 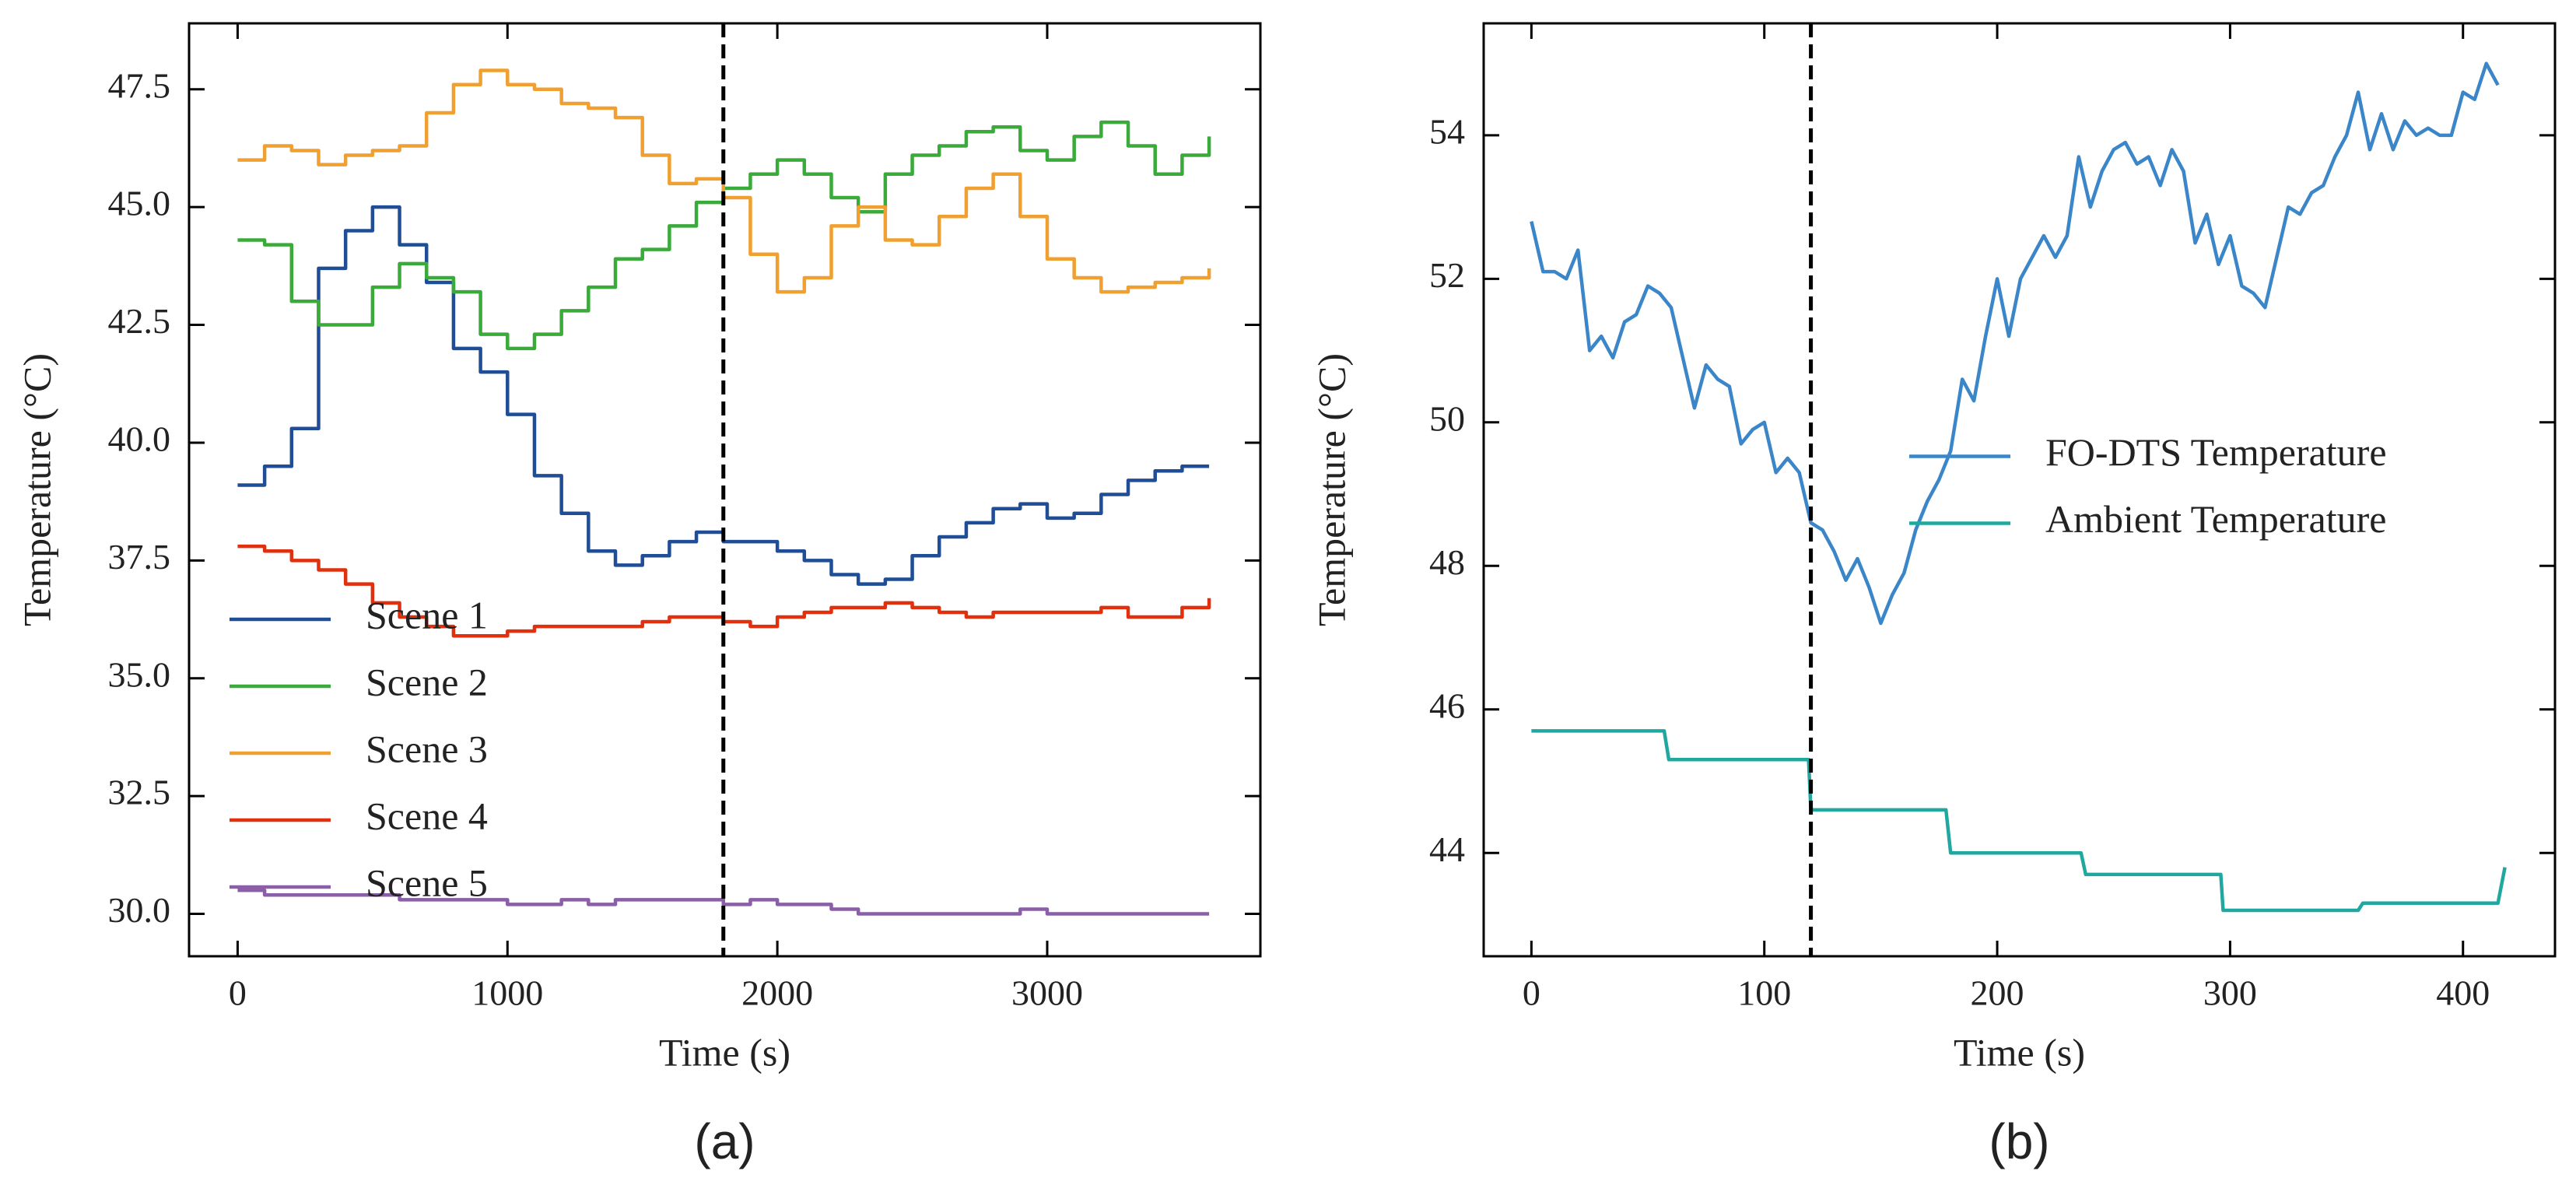 I want to click on x-tick-label: 2000, so click(x=777, y=993).